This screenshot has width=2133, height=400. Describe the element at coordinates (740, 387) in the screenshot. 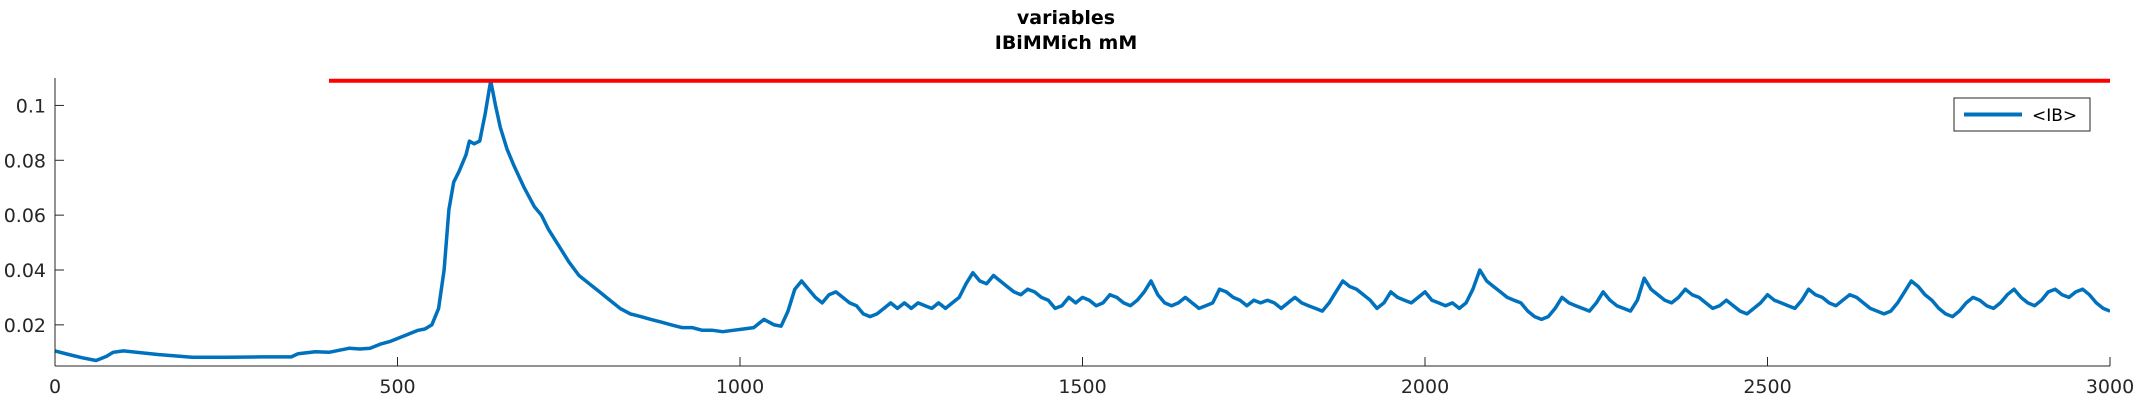

I see `x-tick-label: 1000` at that location.